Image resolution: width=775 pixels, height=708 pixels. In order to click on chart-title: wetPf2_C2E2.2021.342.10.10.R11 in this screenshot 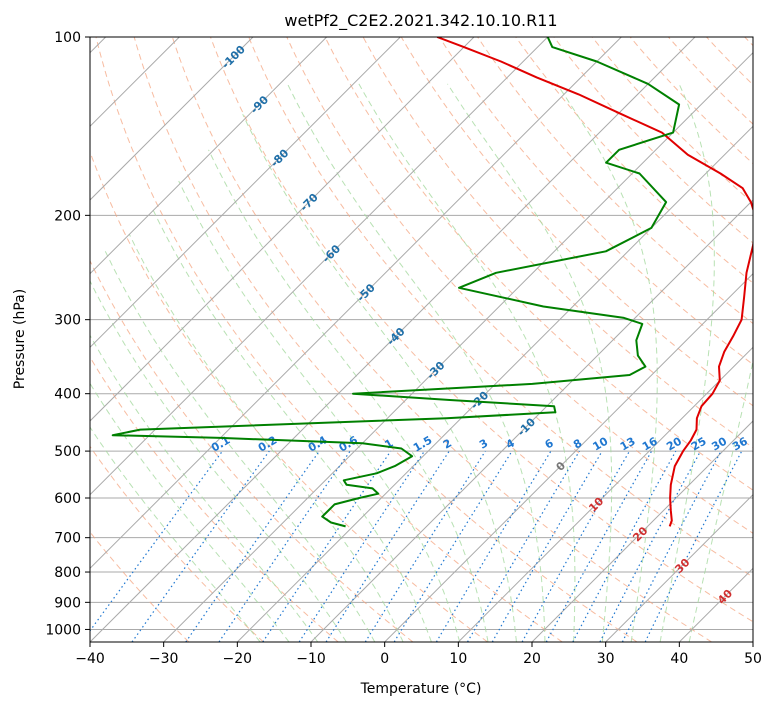, I will do `click(420, 21)`.